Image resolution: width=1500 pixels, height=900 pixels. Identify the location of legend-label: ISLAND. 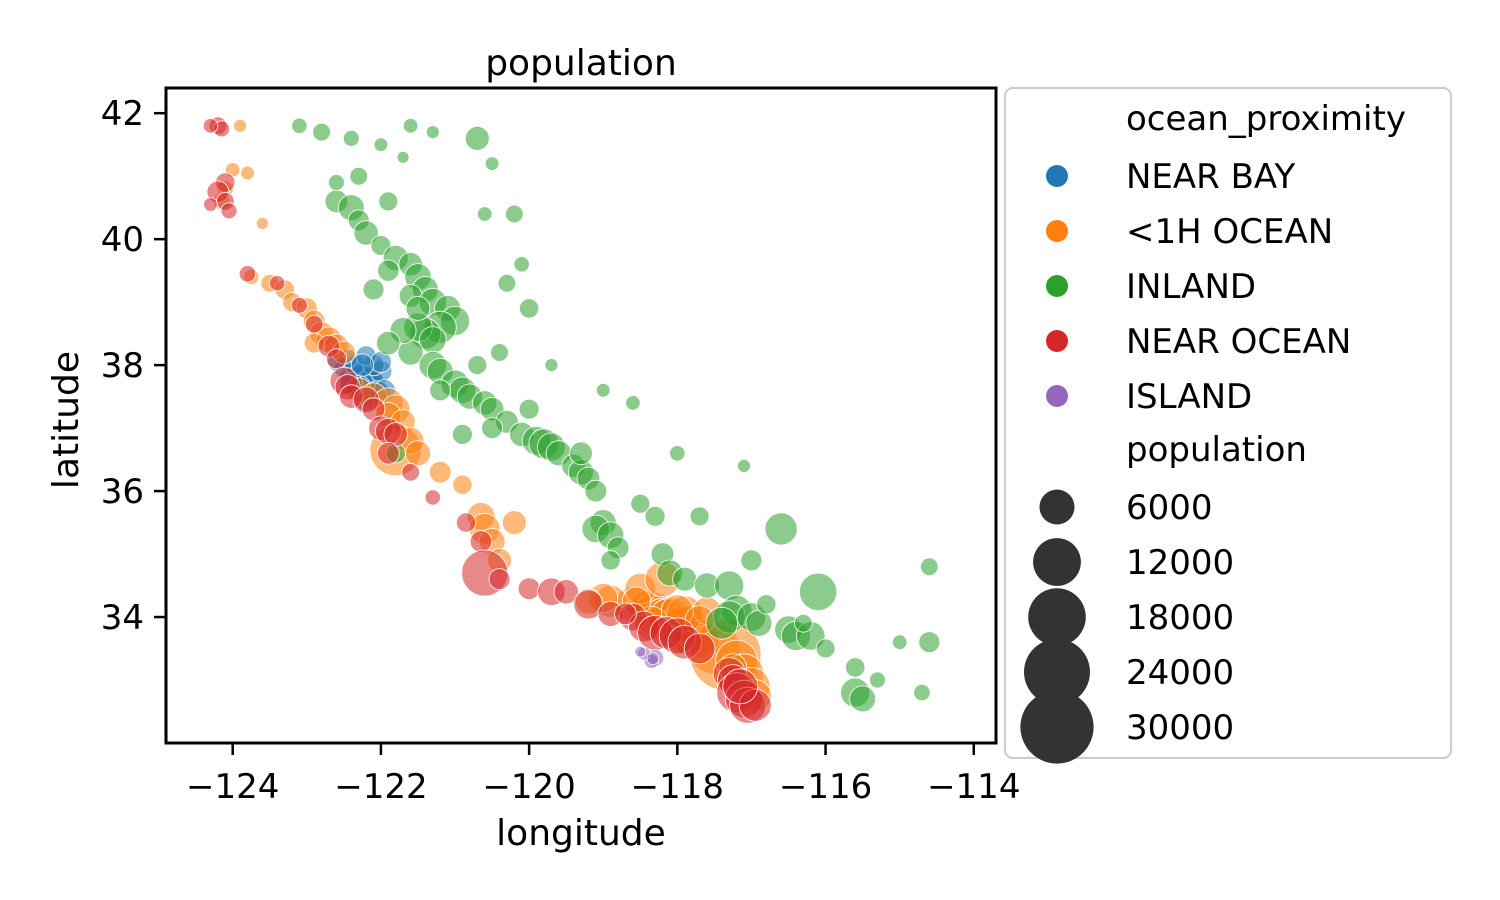
(1189, 397).